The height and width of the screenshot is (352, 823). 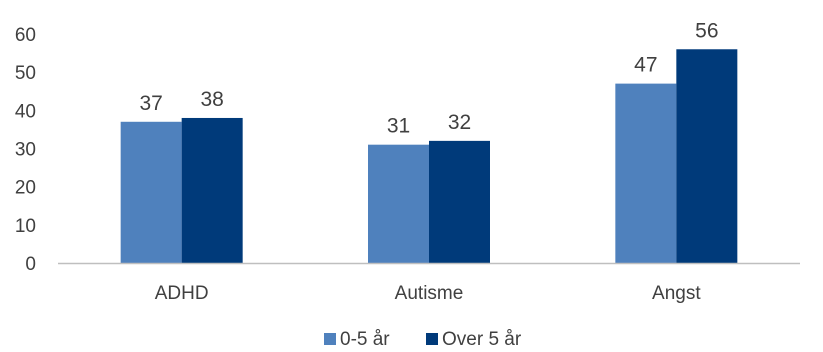 I want to click on y-tick-label: 30, so click(x=25, y=150).